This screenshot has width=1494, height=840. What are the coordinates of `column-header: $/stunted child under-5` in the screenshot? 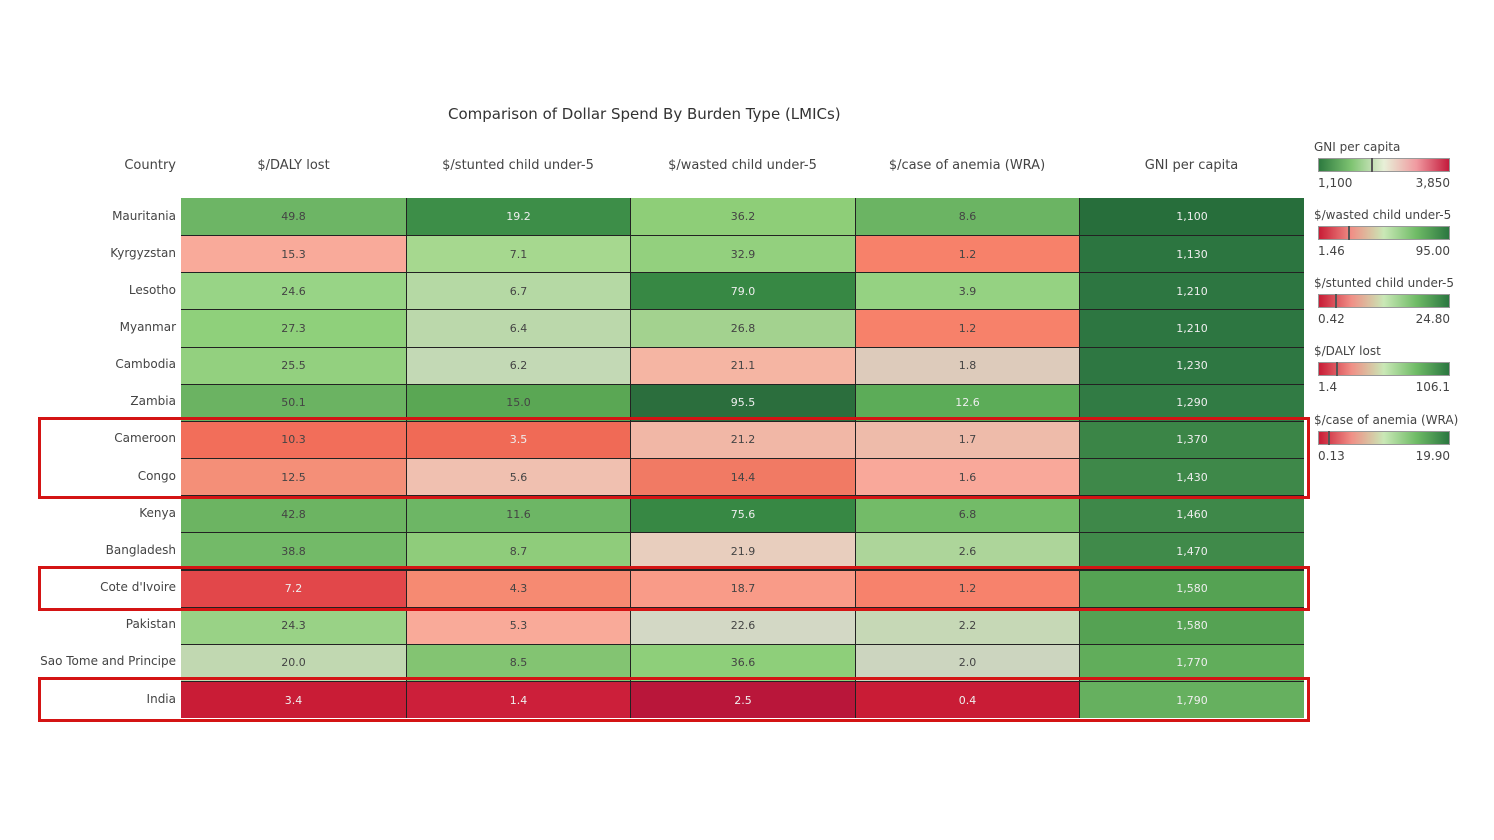 It's located at (518, 165).